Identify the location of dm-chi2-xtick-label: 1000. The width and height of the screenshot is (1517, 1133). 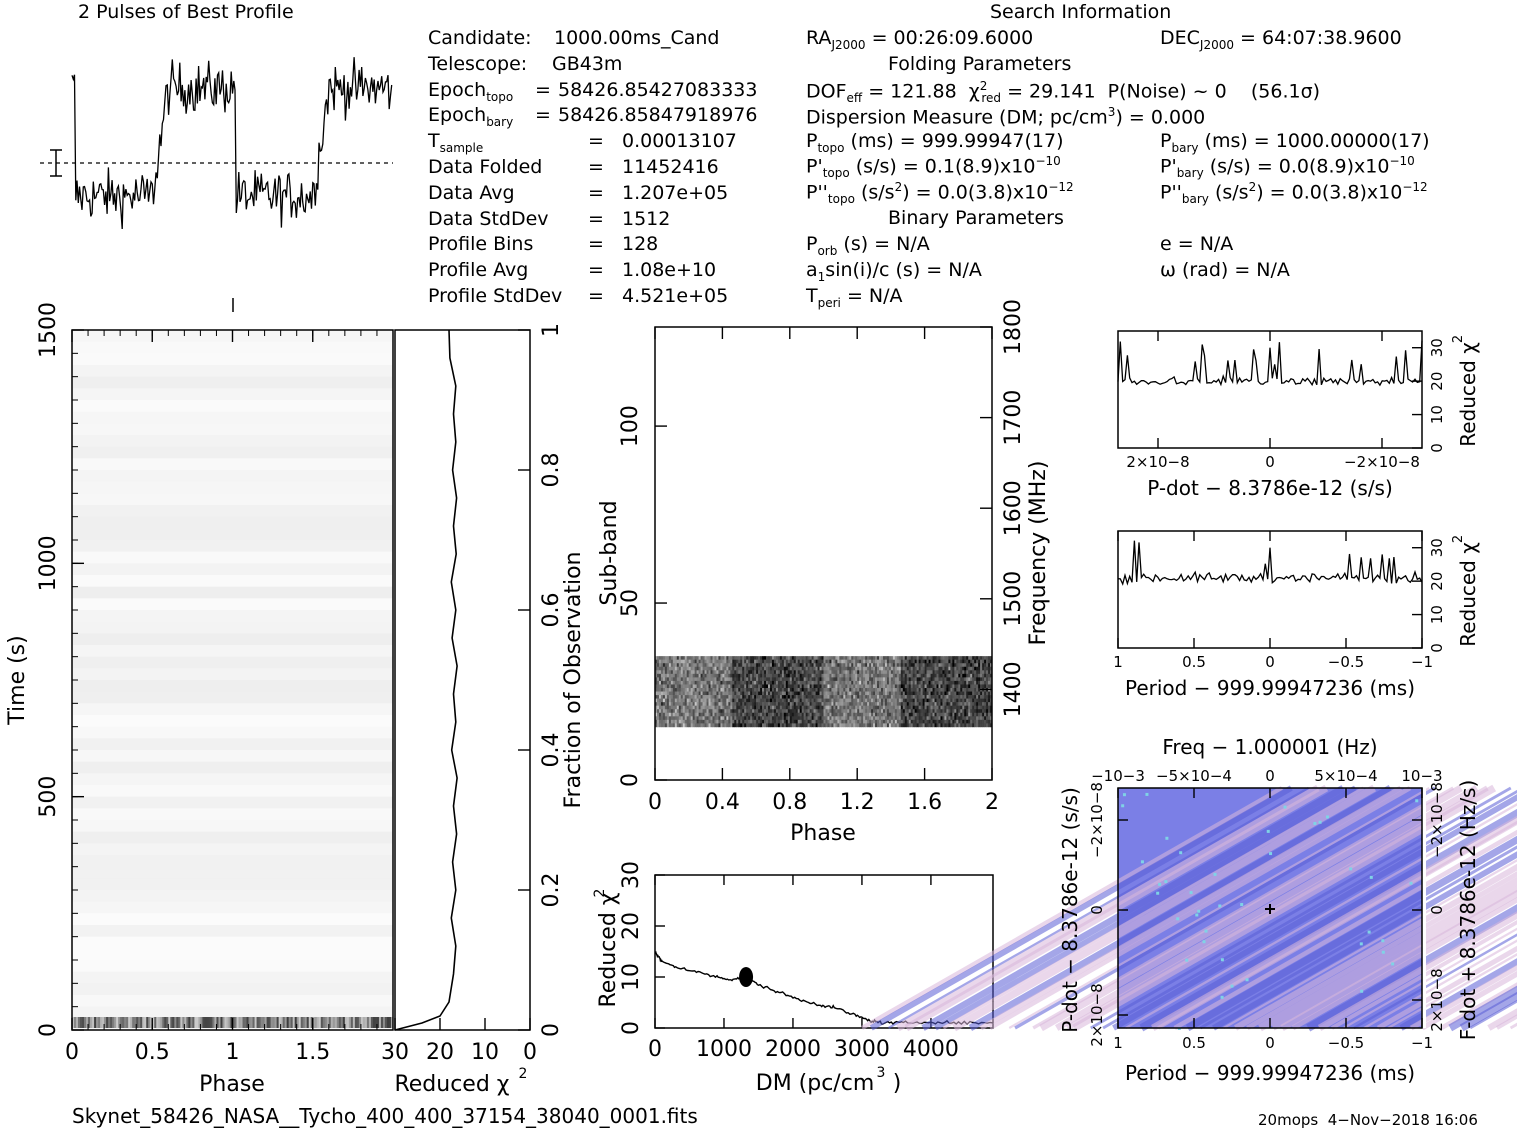
(724, 1049).